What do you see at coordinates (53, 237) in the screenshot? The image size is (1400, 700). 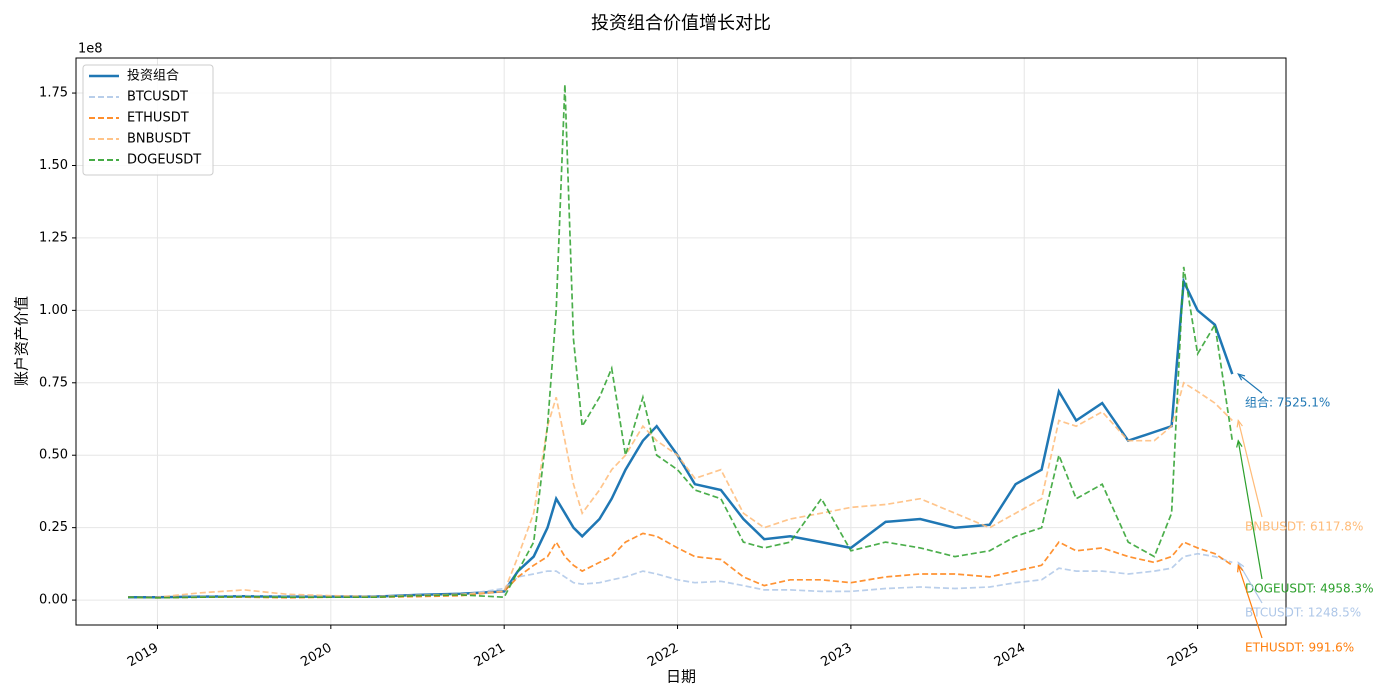 I see `y-tick-label: 1.25` at bounding box center [53, 237].